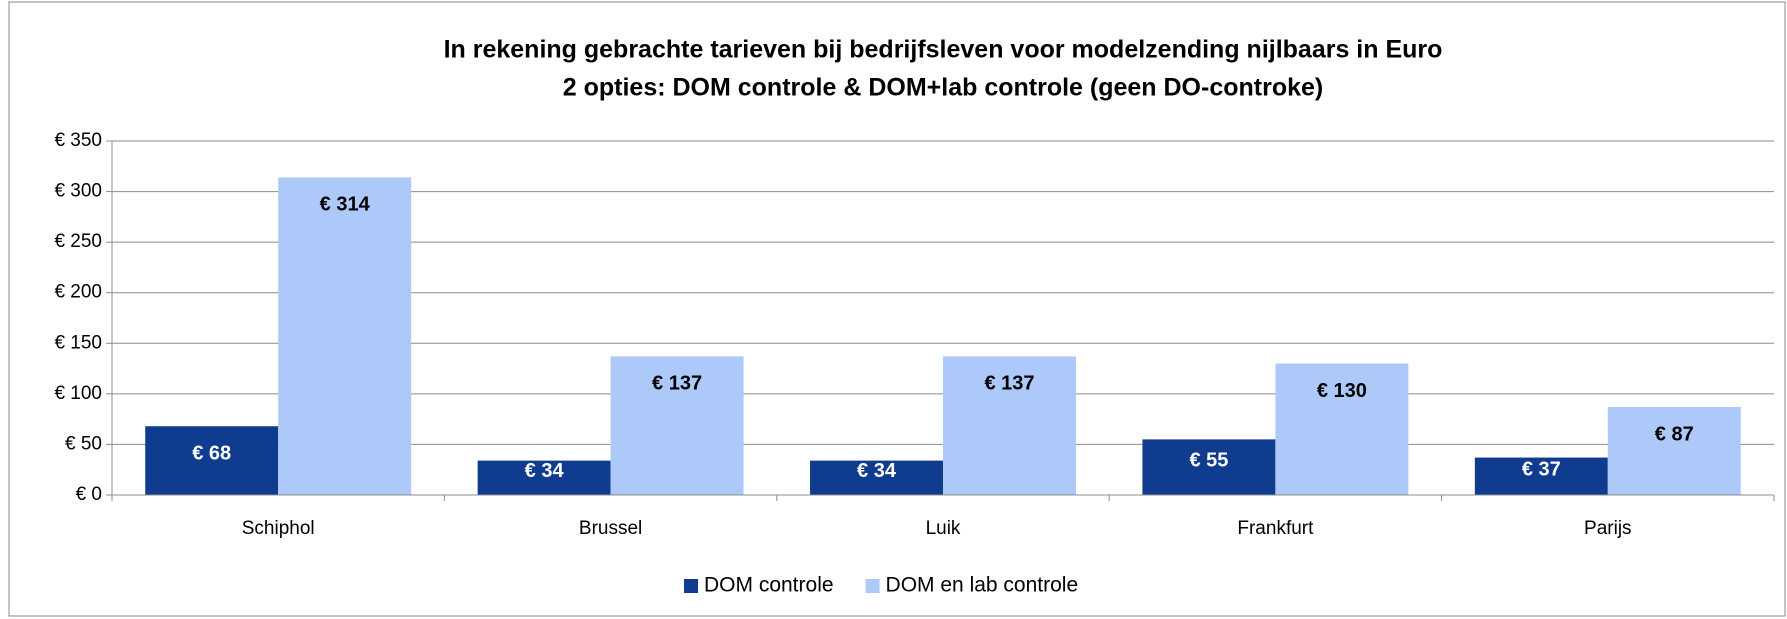  What do you see at coordinates (1342, 391) in the screenshot?
I see `value-label: € 130` at bounding box center [1342, 391].